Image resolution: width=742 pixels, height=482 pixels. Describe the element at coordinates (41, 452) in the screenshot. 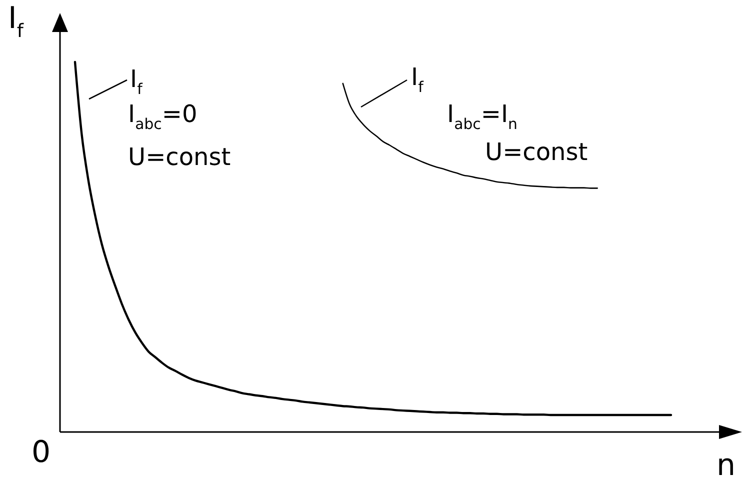

I see `text: 0` at that location.